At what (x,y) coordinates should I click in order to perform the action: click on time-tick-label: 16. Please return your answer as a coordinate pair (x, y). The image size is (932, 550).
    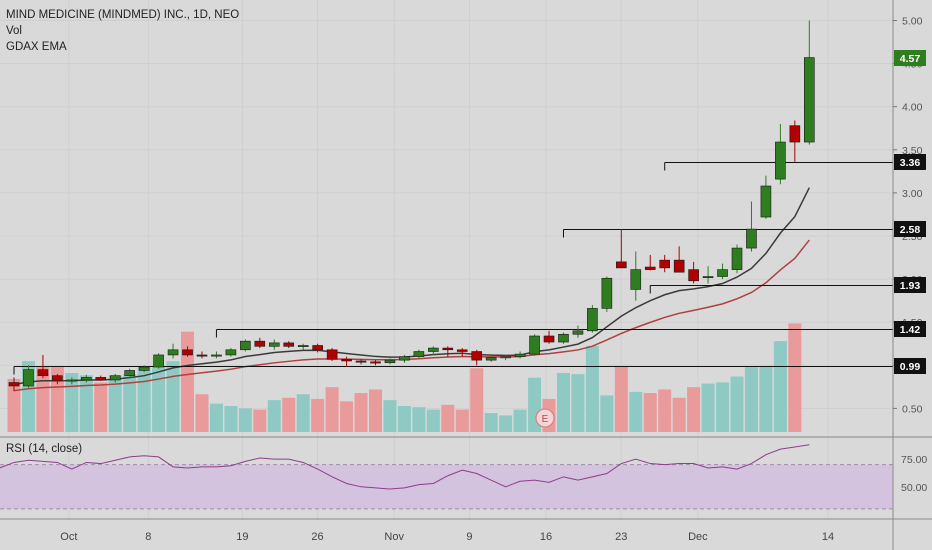
    Looking at the image, I should click on (546, 537).